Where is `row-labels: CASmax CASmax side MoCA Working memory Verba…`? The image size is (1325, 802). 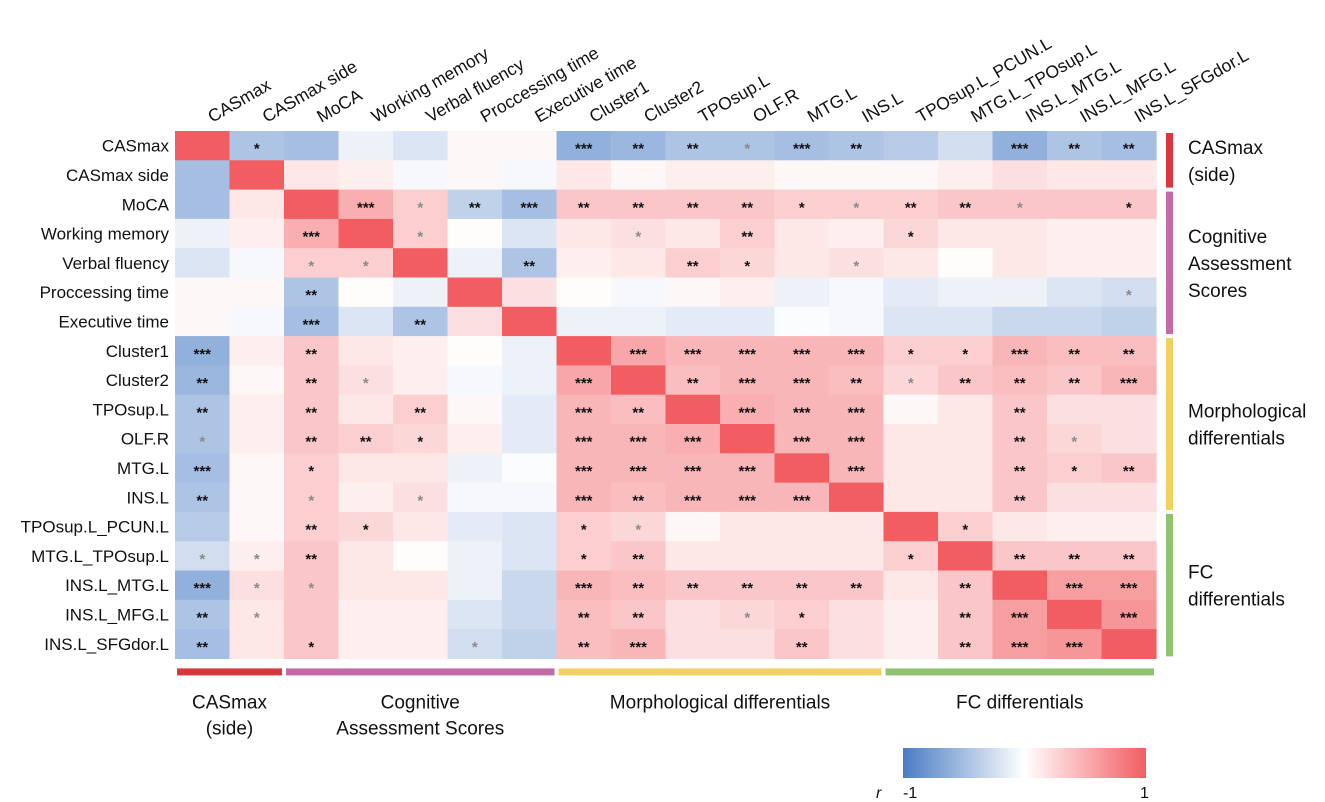
row-labels: CASmax CASmax side MoCA Working memory Verba… is located at coordinates (95, 395).